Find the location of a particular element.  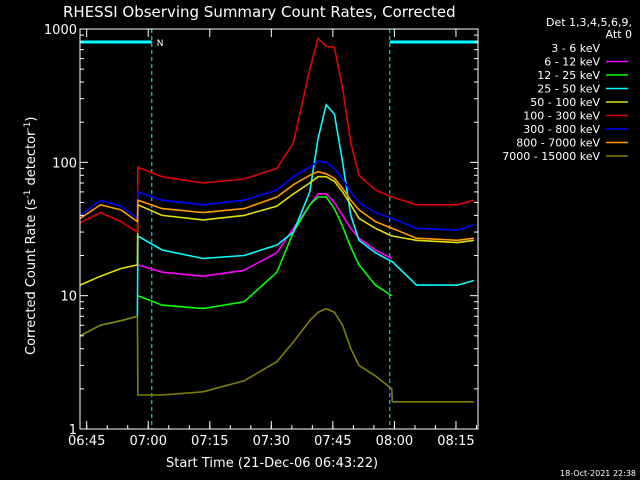

y-axis-label-sup1: -1 is located at coordinates (28, 194).